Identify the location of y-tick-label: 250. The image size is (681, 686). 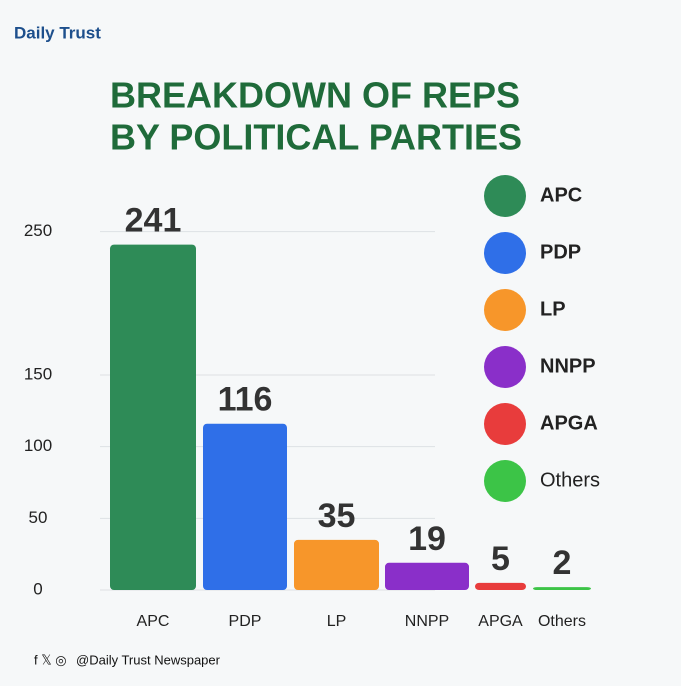
(38, 230).